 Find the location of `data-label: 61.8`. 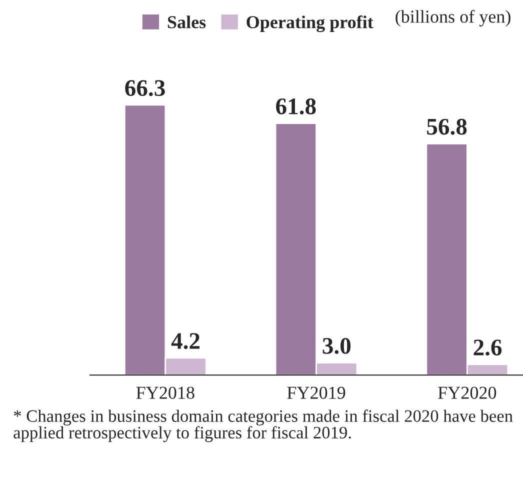

data-label: 61.8 is located at coordinates (296, 106).